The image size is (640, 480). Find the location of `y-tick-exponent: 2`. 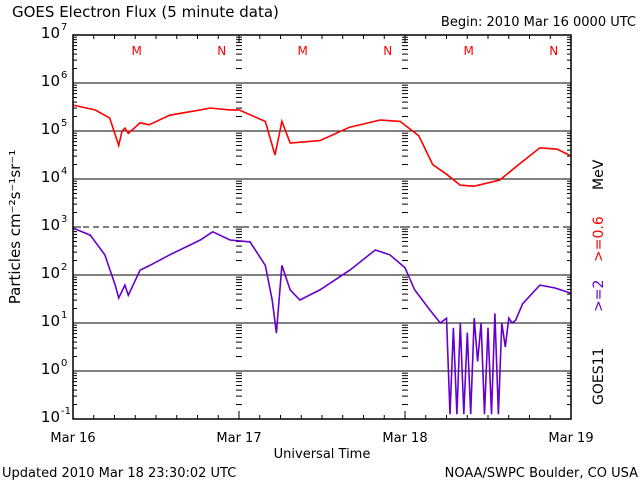

y-tick-exponent: 2 is located at coordinates (64, 267).